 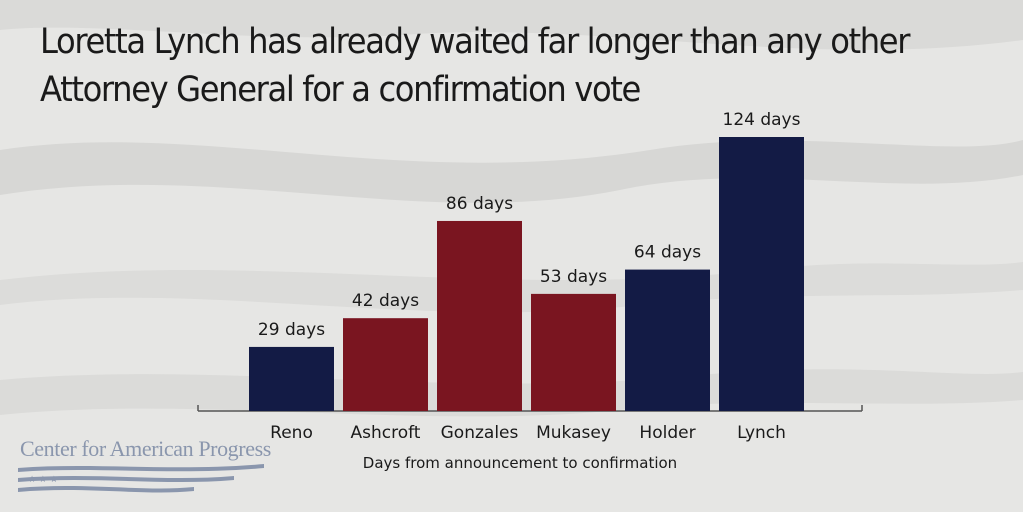 I want to click on data-label-holder: 64 days, so click(x=667, y=253).